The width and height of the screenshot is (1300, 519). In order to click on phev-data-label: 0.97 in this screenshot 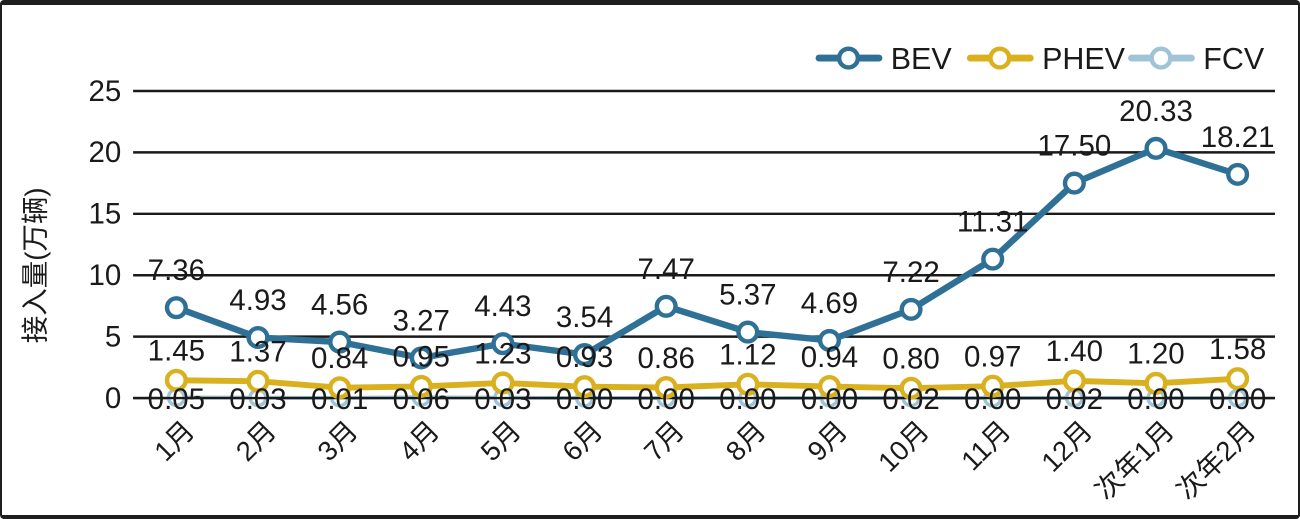, I will do `click(992, 356)`.